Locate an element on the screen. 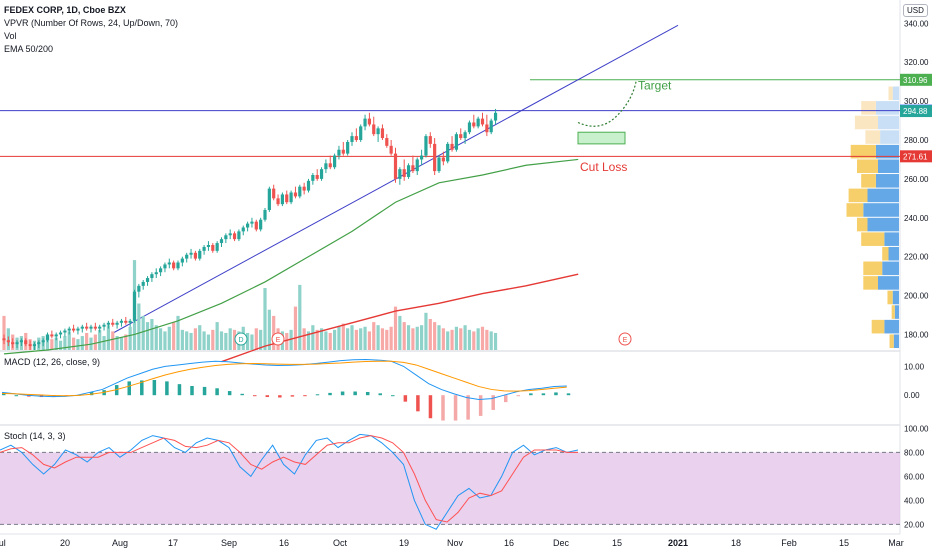 Image resolution: width=932 pixels, height=550 pixels. stoch-d-line is located at coordinates (289, 479).